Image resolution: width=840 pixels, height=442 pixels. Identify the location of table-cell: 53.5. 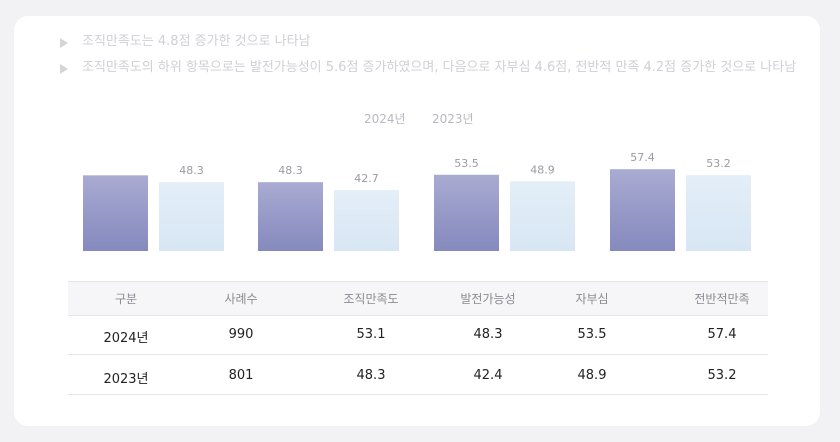
(592, 334).